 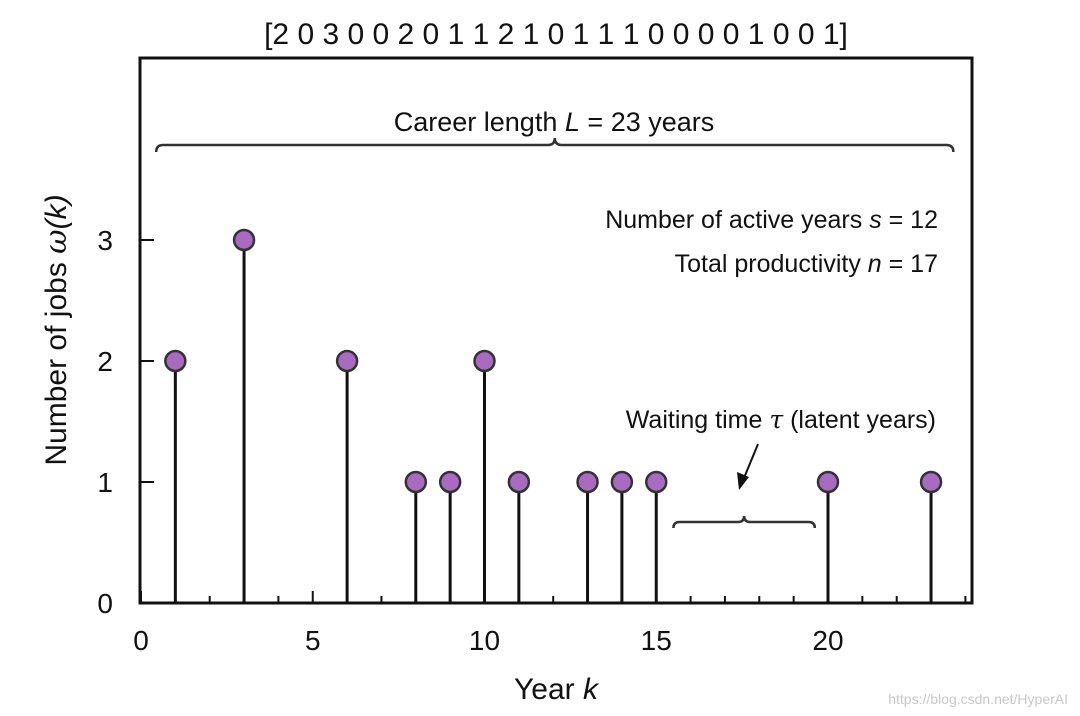 What do you see at coordinates (105, 482) in the screenshot?
I see `y-tick-label: 1` at bounding box center [105, 482].